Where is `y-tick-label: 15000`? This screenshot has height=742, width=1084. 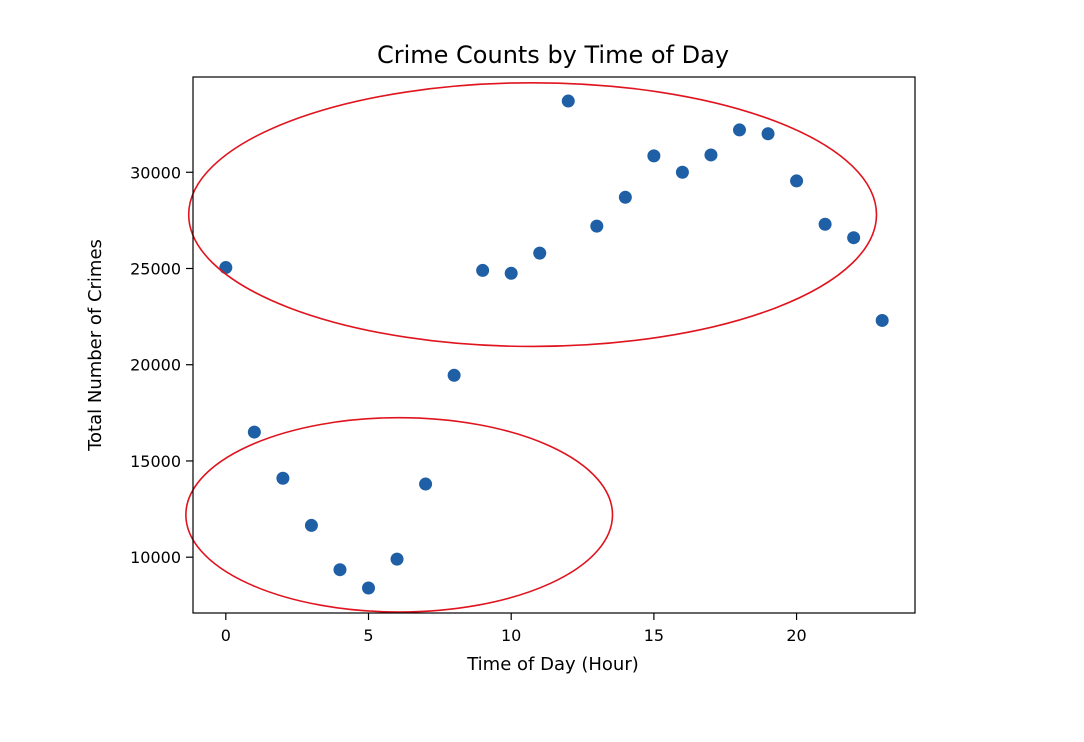 y-tick-label: 15000 is located at coordinates (155, 461).